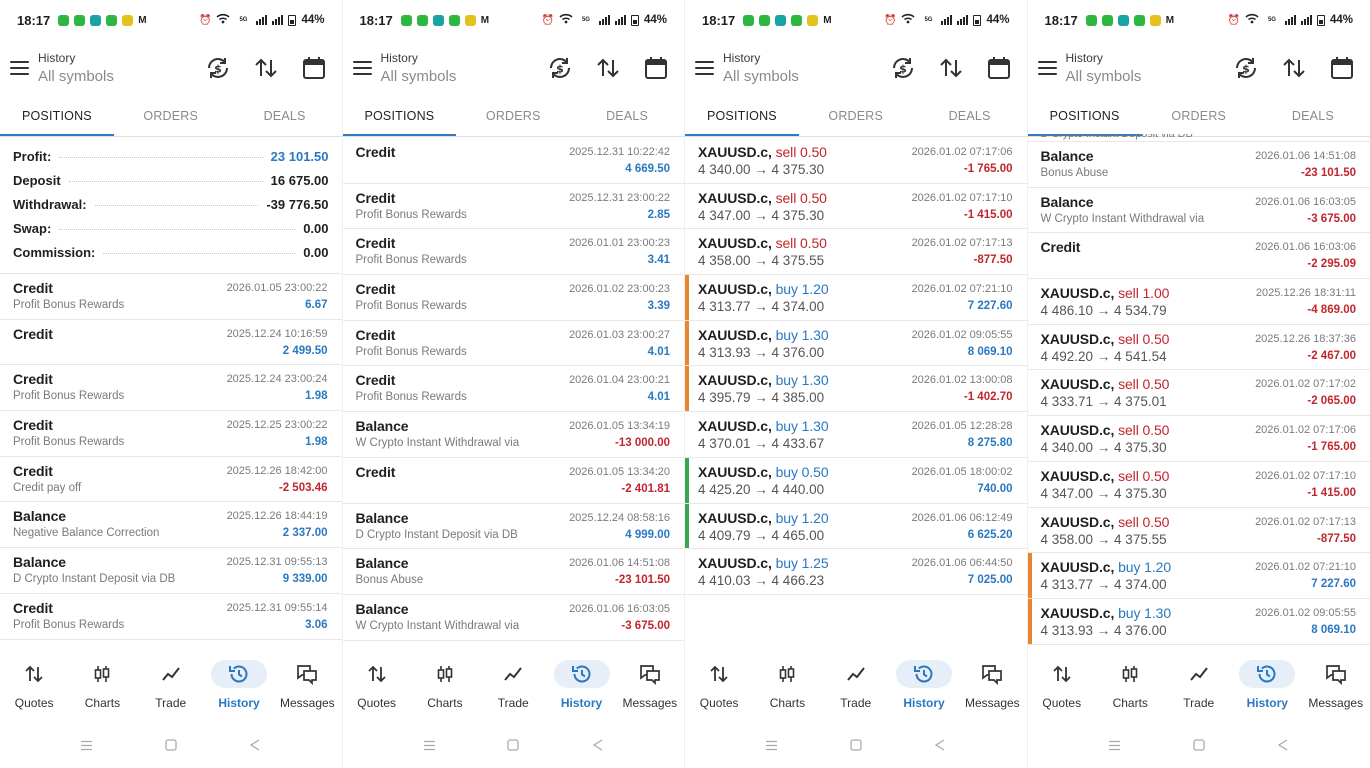 This screenshot has width=1370, height=768. Describe the element at coordinates (171, 343) in the screenshot. I see `operation-row: Credit 2025.12.24 10:16:59 2 499.50` at that location.